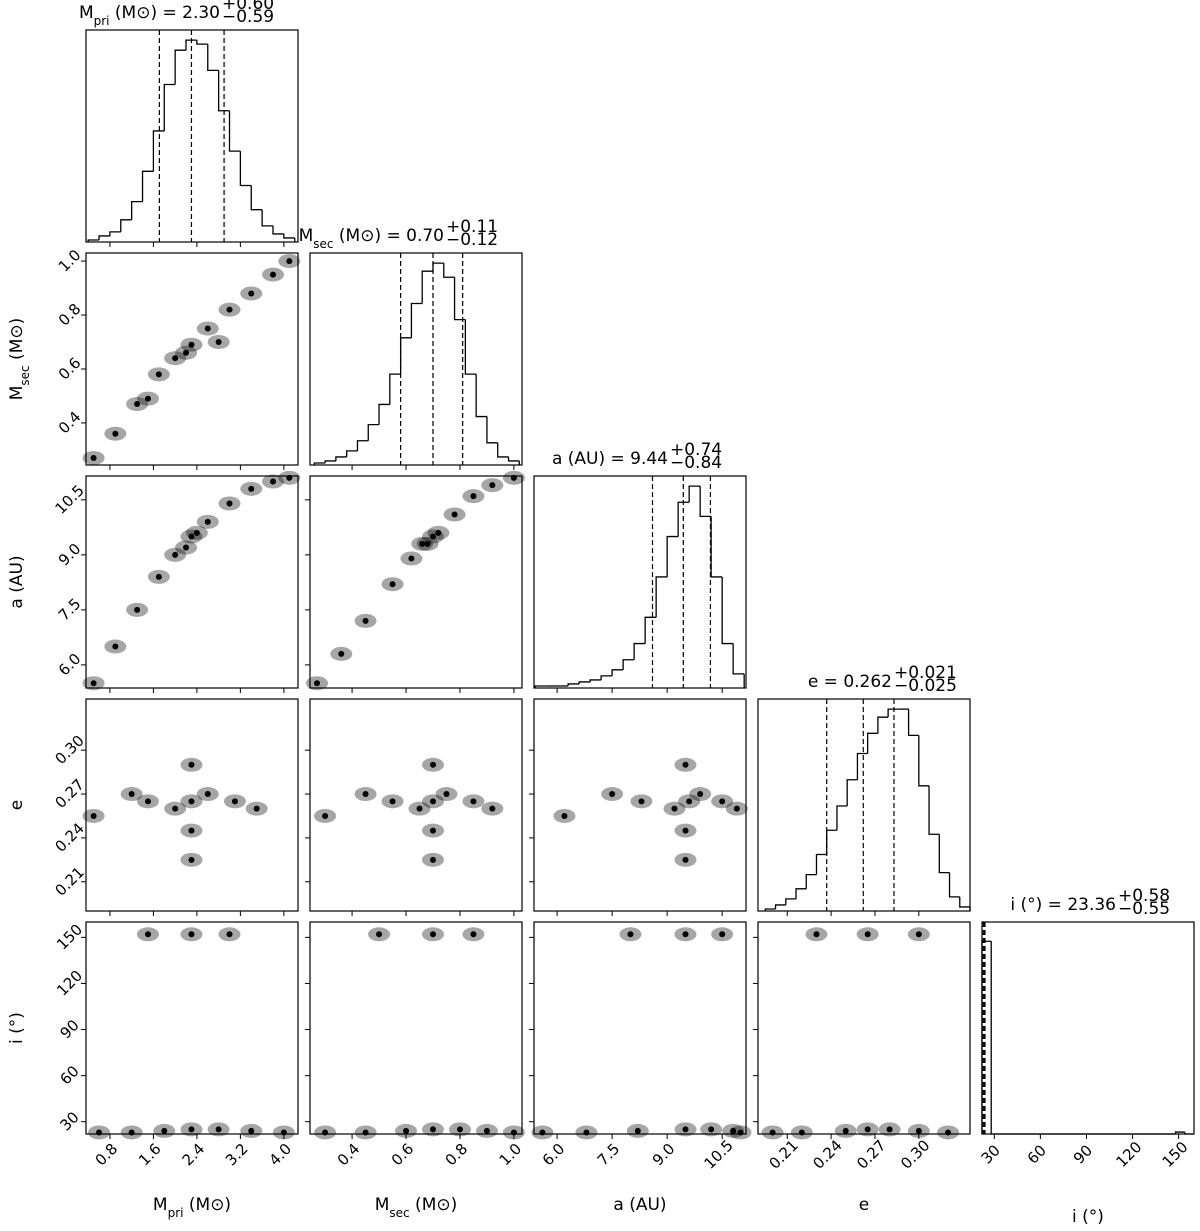  Describe the element at coordinates (69, 750) in the screenshot. I see `y-tick-label: 0.30` at that location.